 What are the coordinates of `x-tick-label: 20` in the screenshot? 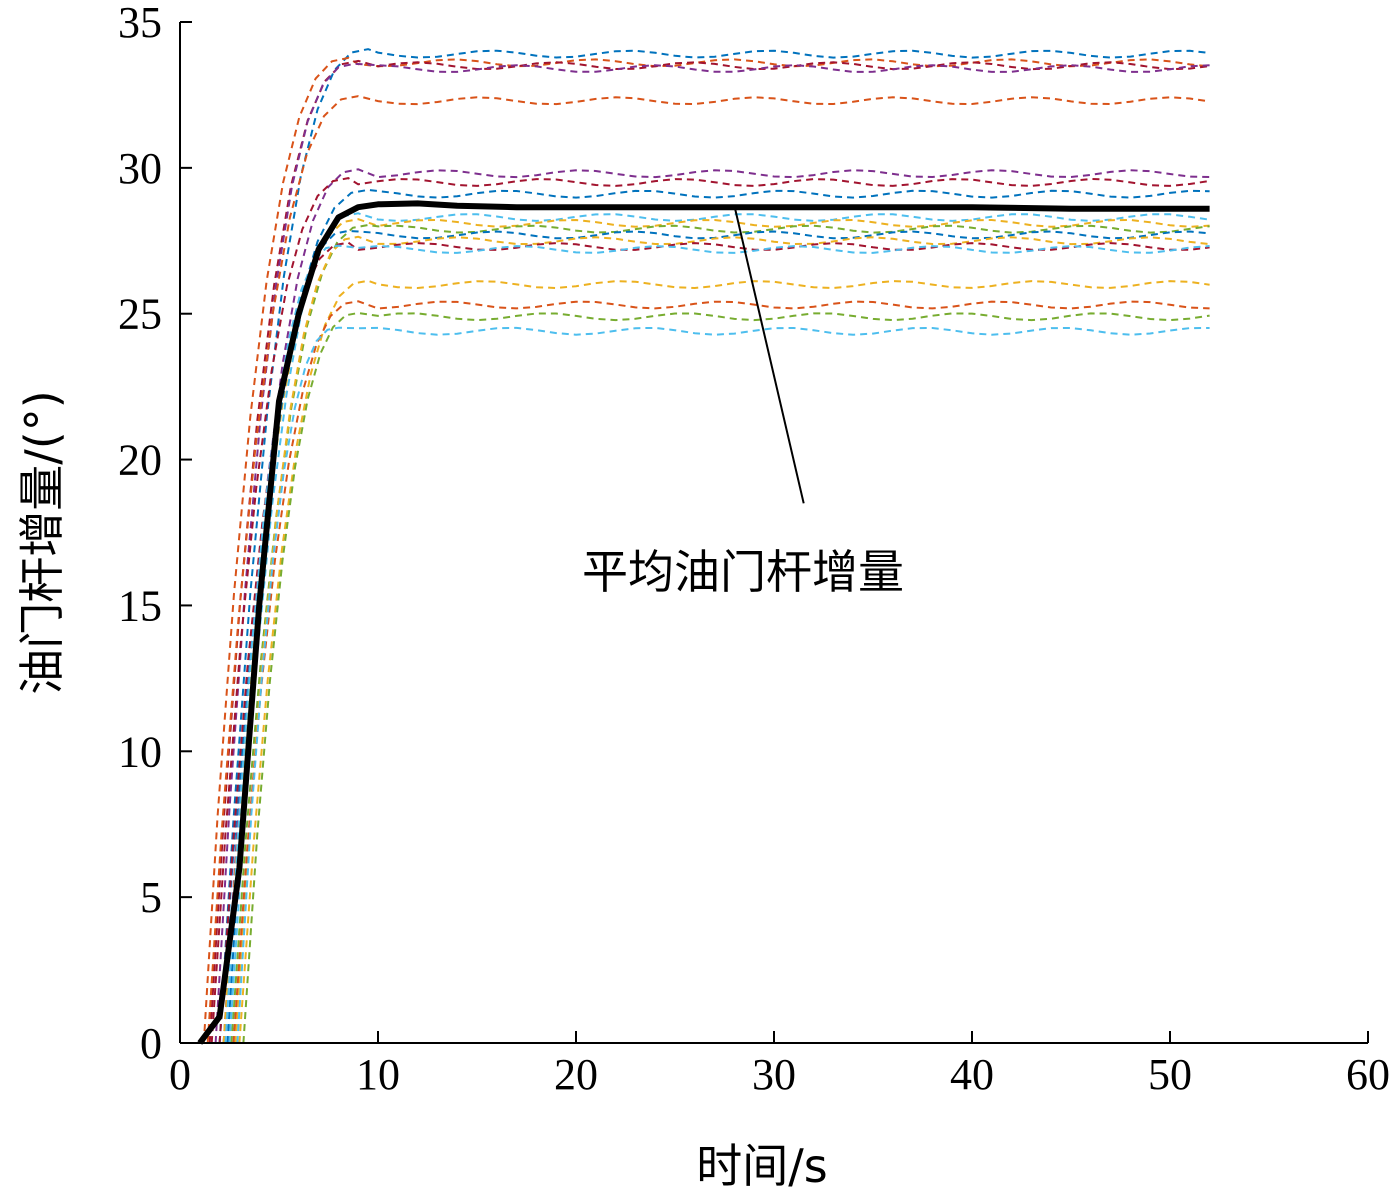 It's located at (576, 1074).